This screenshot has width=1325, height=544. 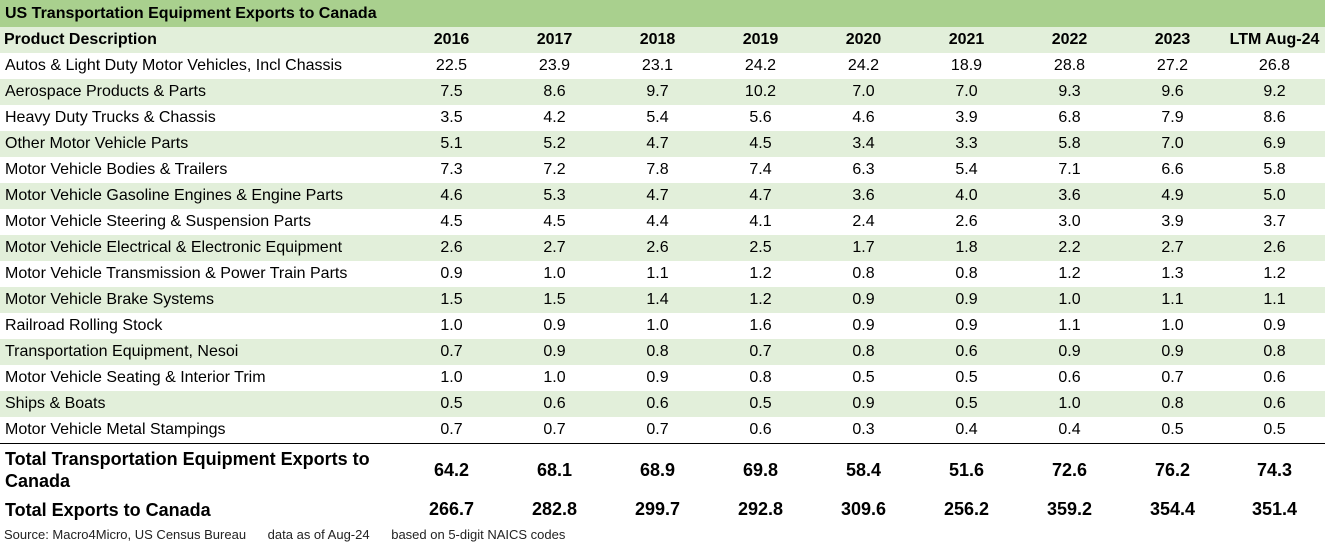 What do you see at coordinates (760, 221) in the screenshot?
I see `value-cell: 4.1` at bounding box center [760, 221].